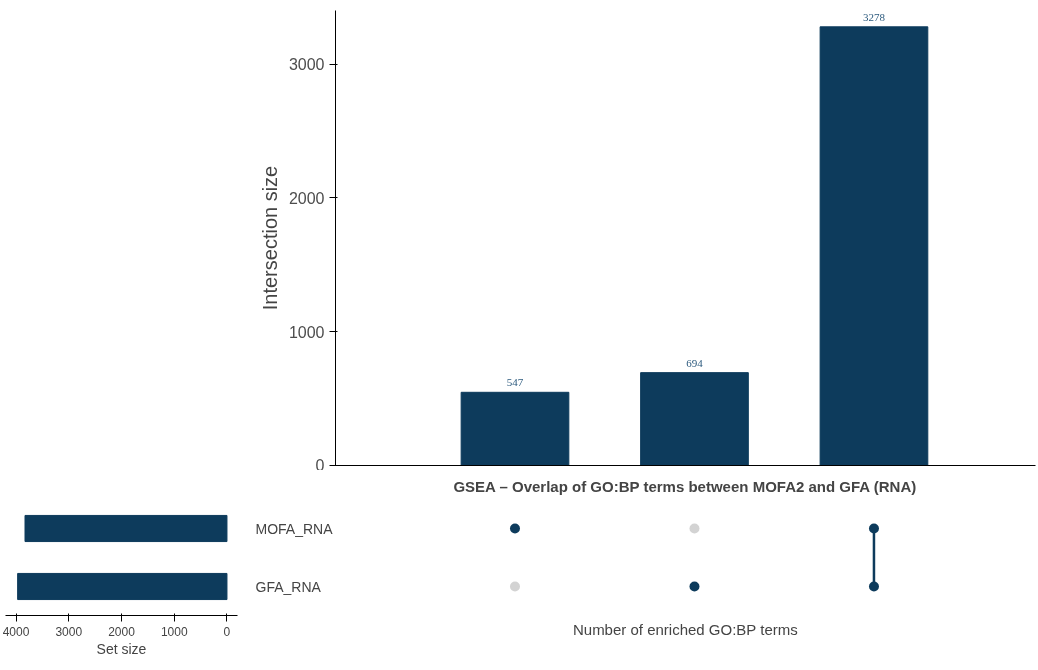 This screenshot has height=670, width=1038. I want to click on y-tick-label: 2000, so click(306, 198).